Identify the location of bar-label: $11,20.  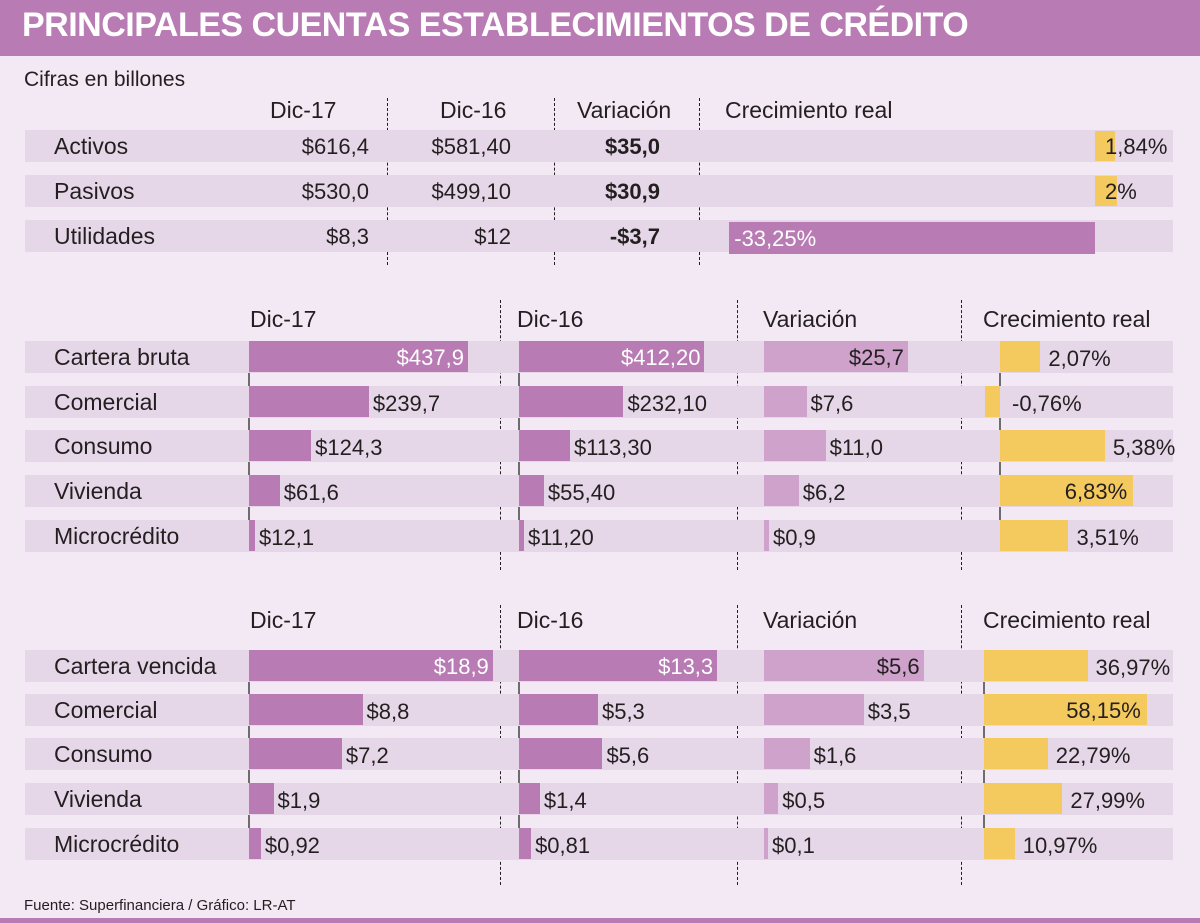
(561, 537).